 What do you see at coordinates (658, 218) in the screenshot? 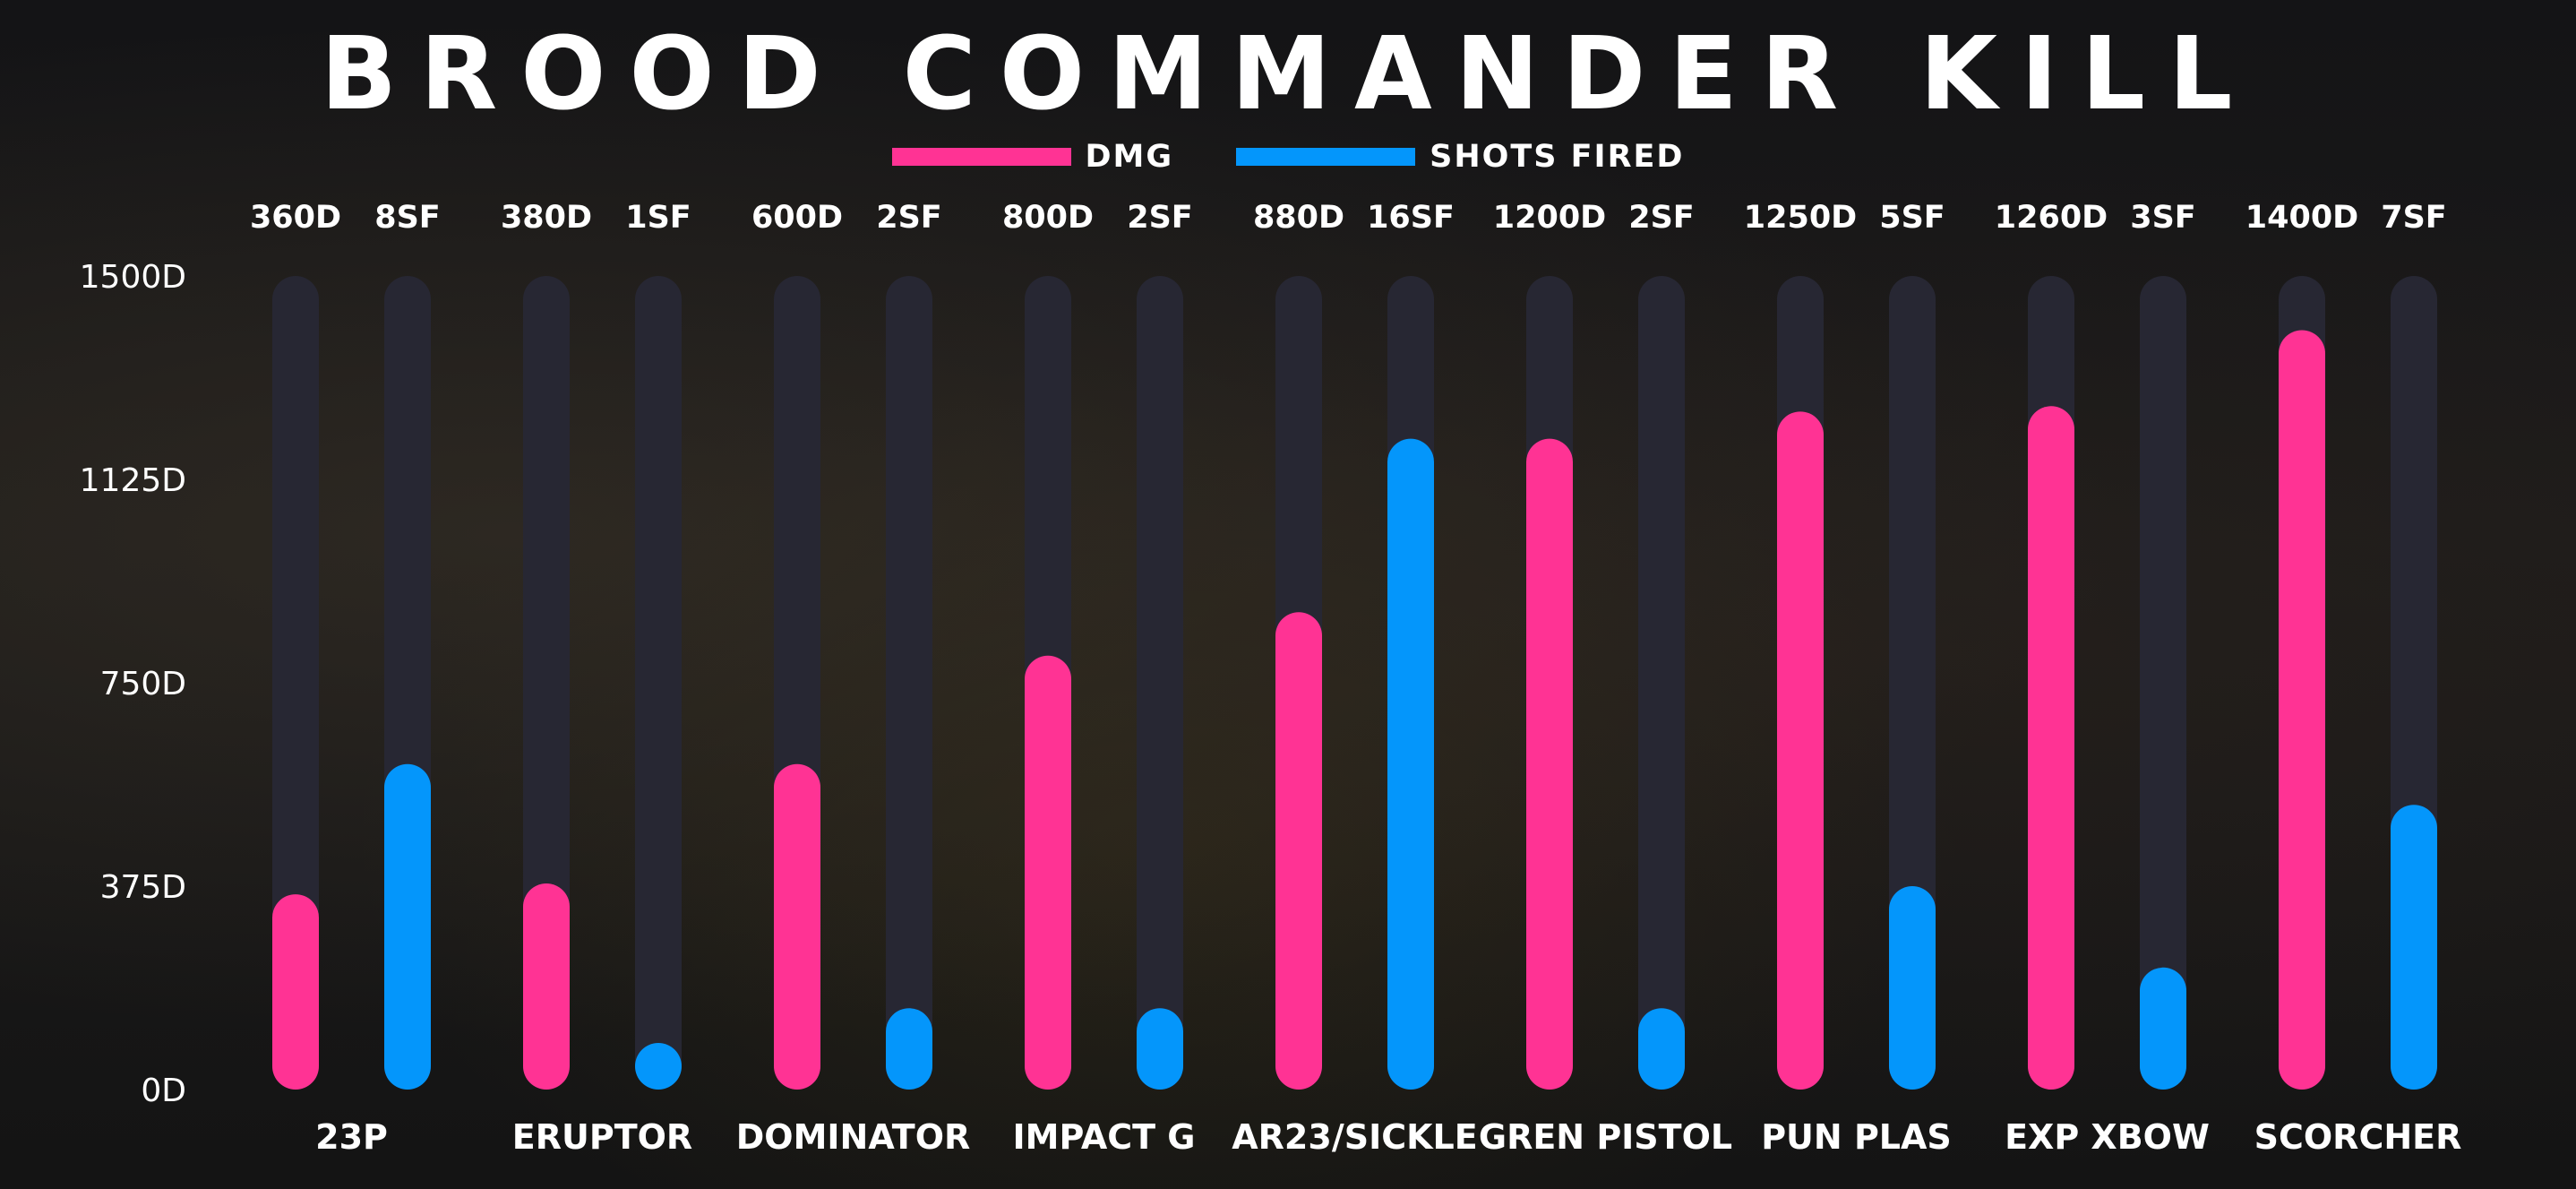
I see `shots-fired-value-label: 1SF` at bounding box center [658, 218].